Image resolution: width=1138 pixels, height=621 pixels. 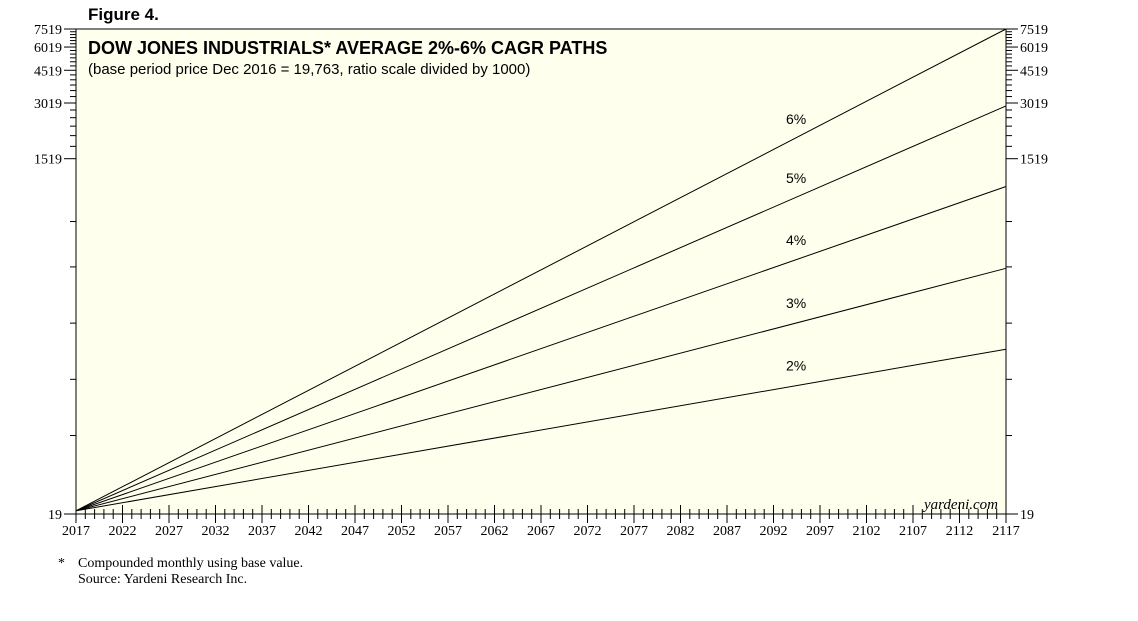 What do you see at coordinates (163, 579) in the screenshot?
I see `footnote-source: Source: Yardeni Research Inc.` at bounding box center [163, 579].